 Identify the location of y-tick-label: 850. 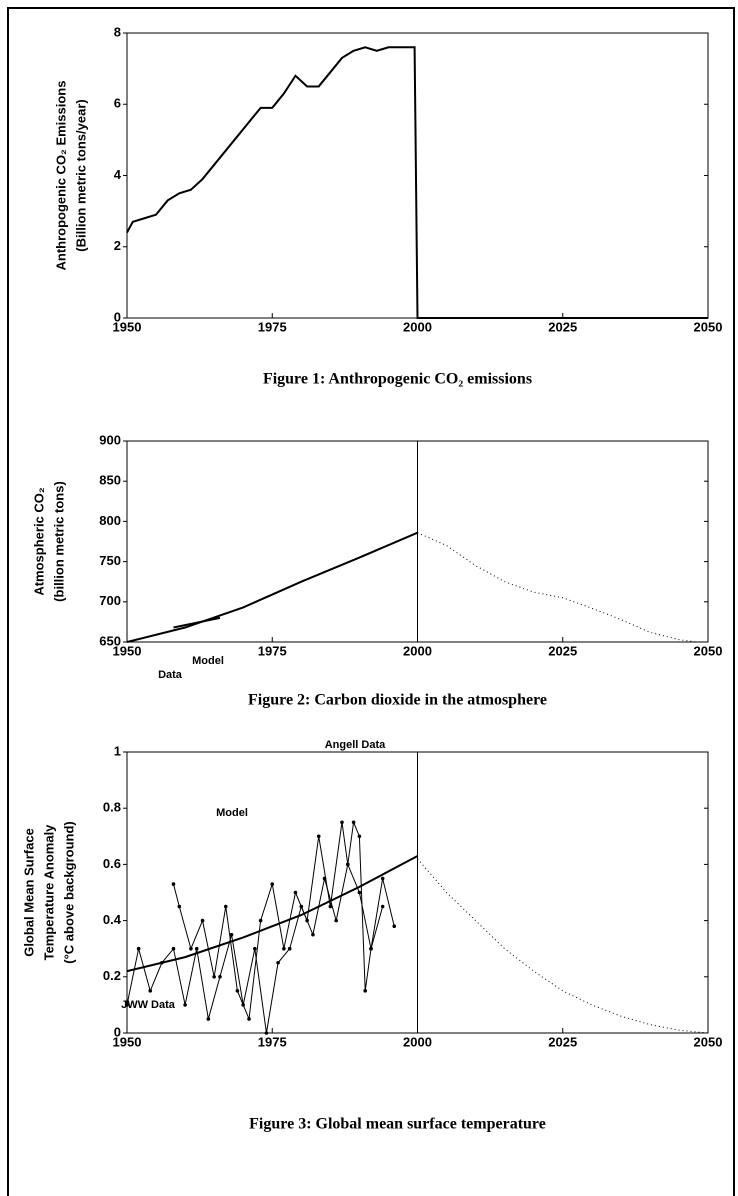
(110, 480).